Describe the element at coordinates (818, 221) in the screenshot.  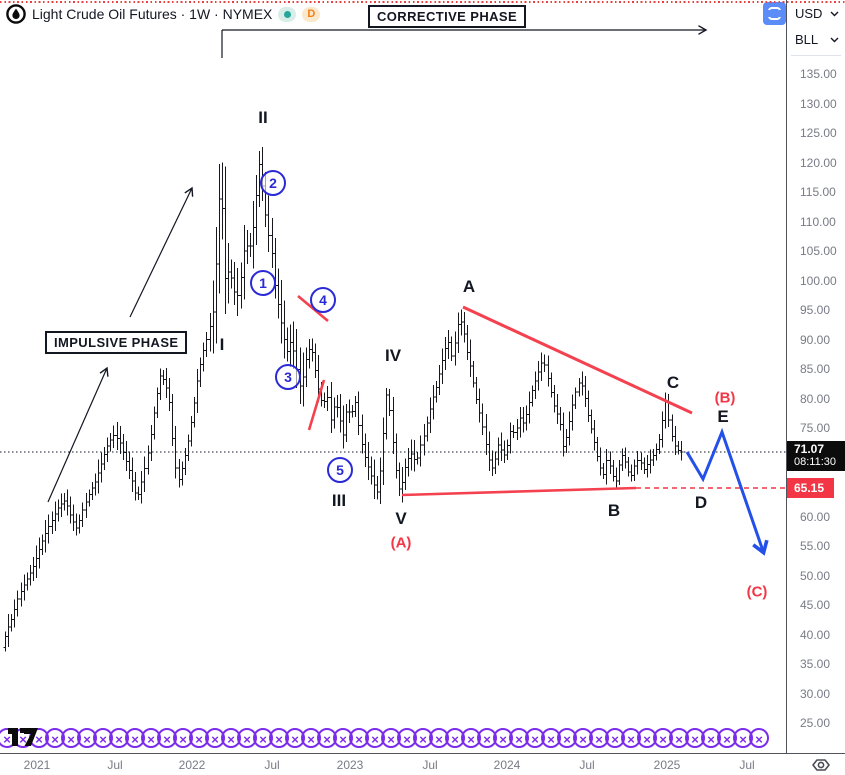
I see `price-tick-label: 110.00` at that location.